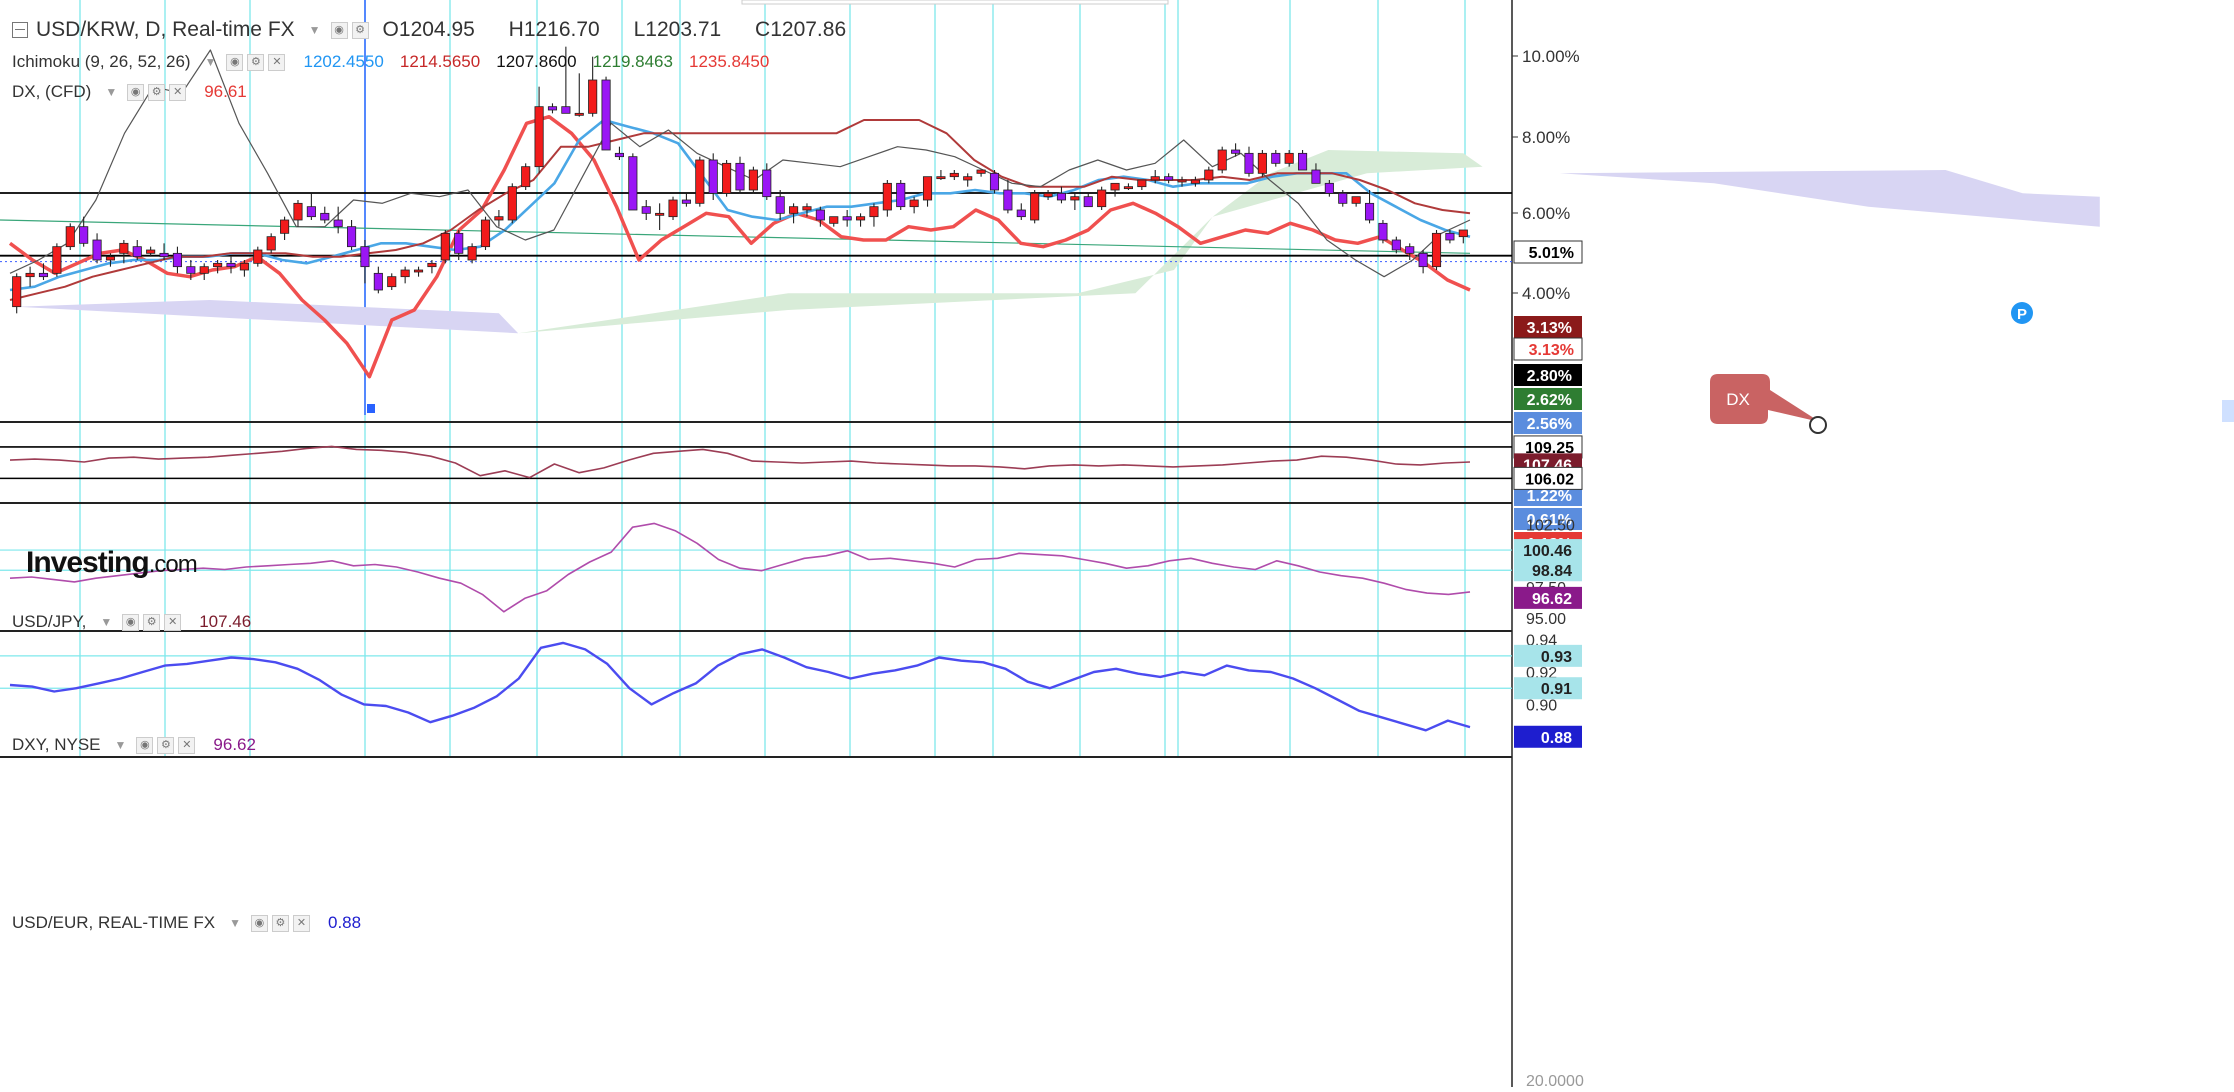 The height and width of the screenshot is (1092, 2234). I want to click on ichimoku-value-3: 1219.8463, so click(632, 61).